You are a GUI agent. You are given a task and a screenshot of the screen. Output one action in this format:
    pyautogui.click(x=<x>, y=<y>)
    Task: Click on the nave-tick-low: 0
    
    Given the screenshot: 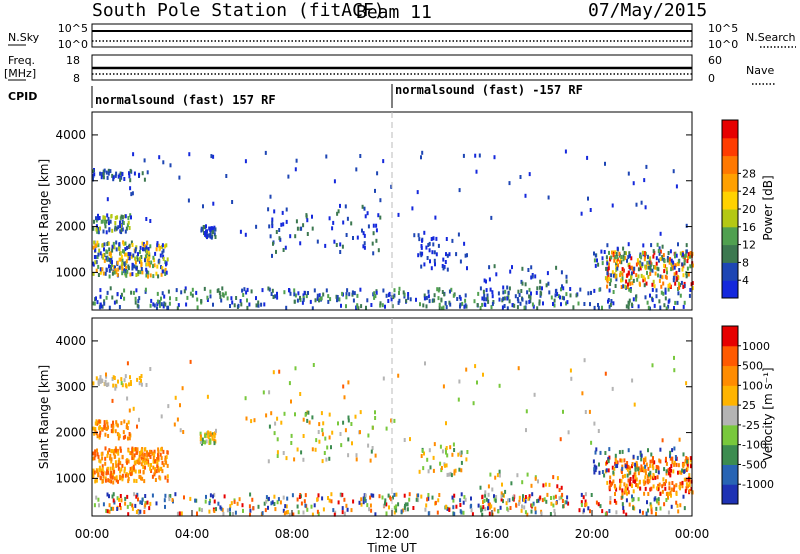 What is the action you would take?
    pyautogui.click(x=711, y=78)
    